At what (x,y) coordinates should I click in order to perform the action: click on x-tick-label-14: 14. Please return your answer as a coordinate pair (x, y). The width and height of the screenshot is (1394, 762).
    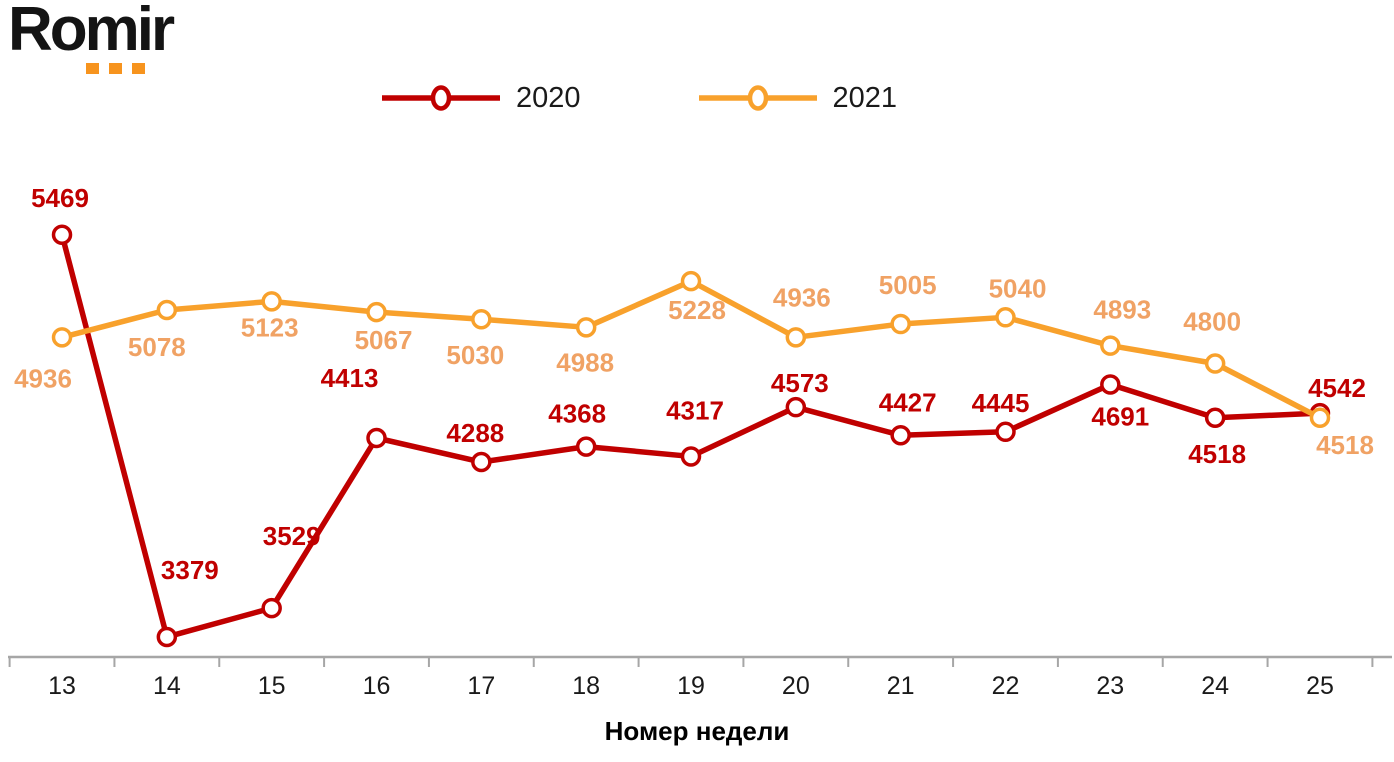
    Looking at the image, I should click on (167, 686).